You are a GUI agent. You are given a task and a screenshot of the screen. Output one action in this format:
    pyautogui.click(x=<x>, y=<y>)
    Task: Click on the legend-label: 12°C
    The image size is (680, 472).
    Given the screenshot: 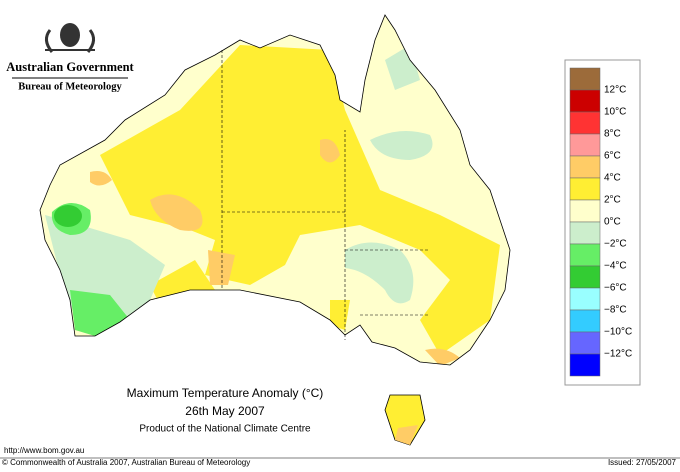 What is the action you would take?
    pyautogui.click(x=615, y=90)
    